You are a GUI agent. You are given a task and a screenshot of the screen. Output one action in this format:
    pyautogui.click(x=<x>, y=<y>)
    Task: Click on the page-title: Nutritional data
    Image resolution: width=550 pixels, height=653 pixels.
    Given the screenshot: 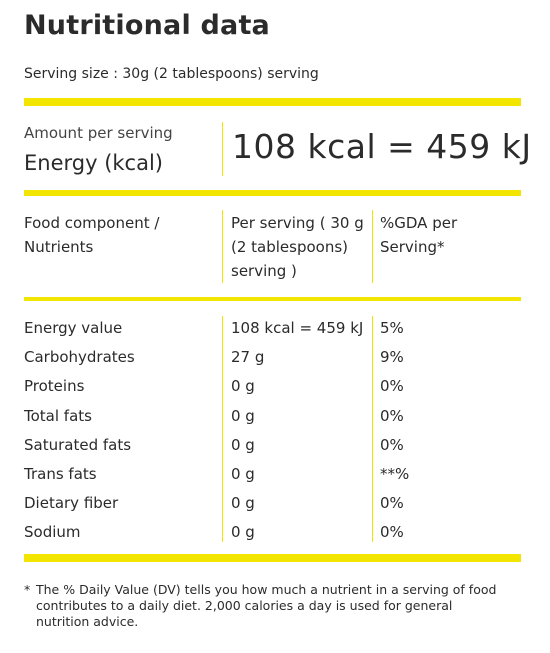 What is the action you would take?
    pyautogui.click(x=147, y=25)
    